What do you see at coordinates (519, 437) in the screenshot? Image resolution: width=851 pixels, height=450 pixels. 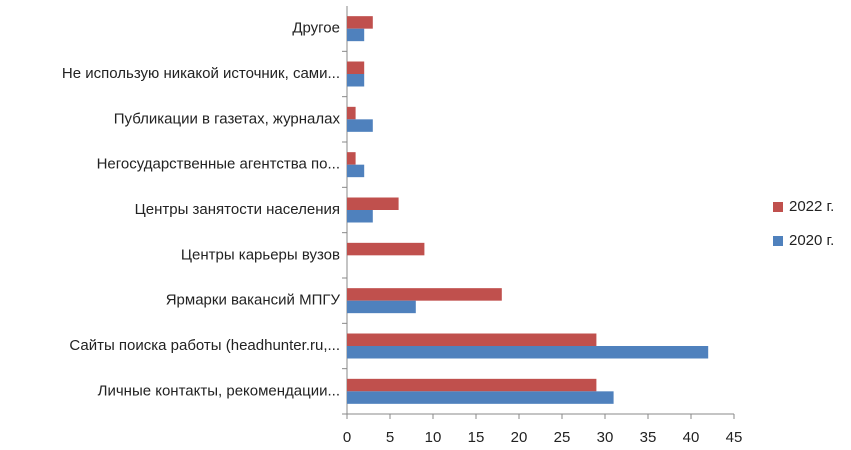 I see `x-tick-label: 20` at bounding box center [519, 437].